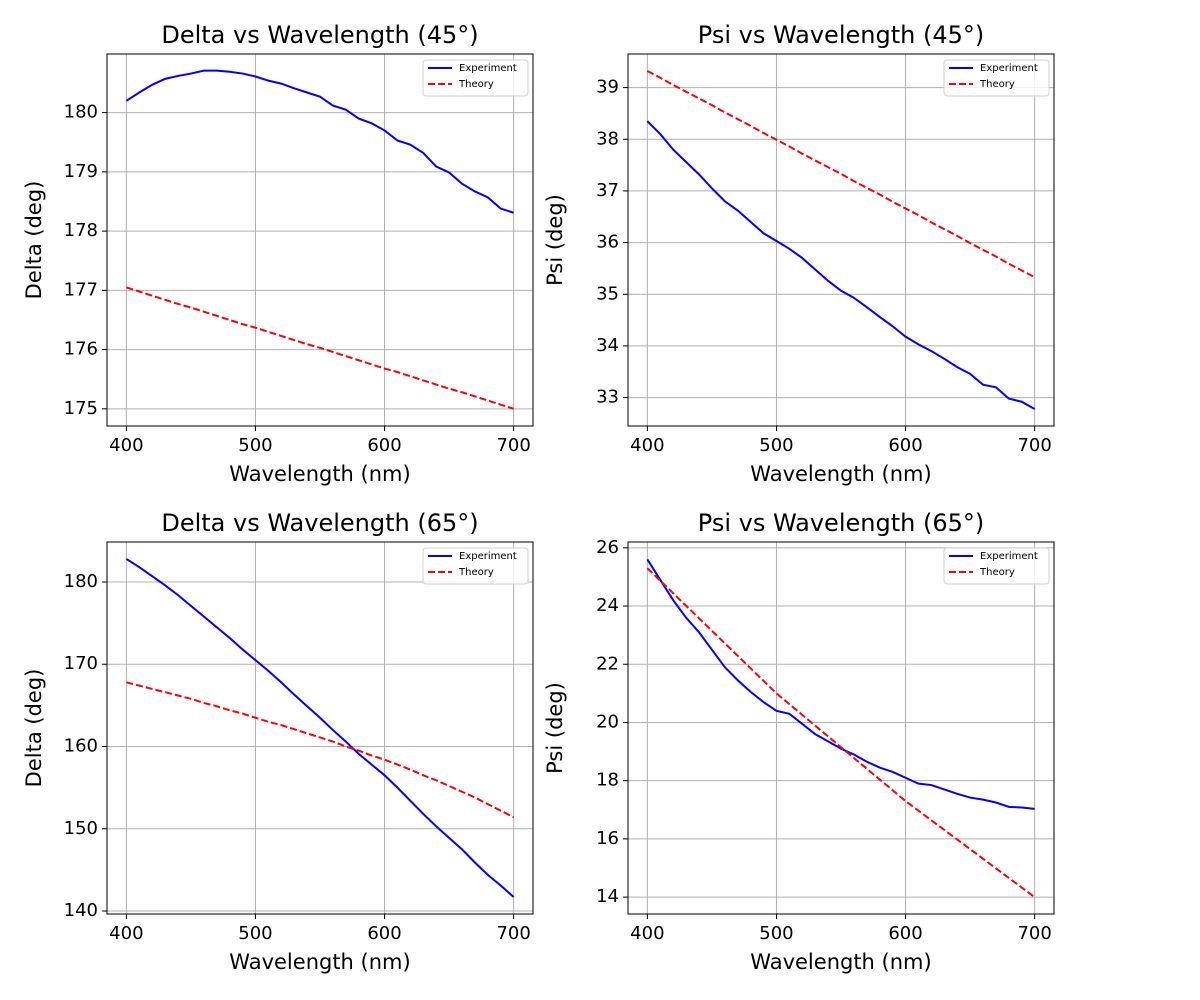 Image resolution: width=1200 pixels, height=1000 pixels. Describe the element at coordinates (81, 289) in the screenshot. I see `y-tick-label: 177` at that location.